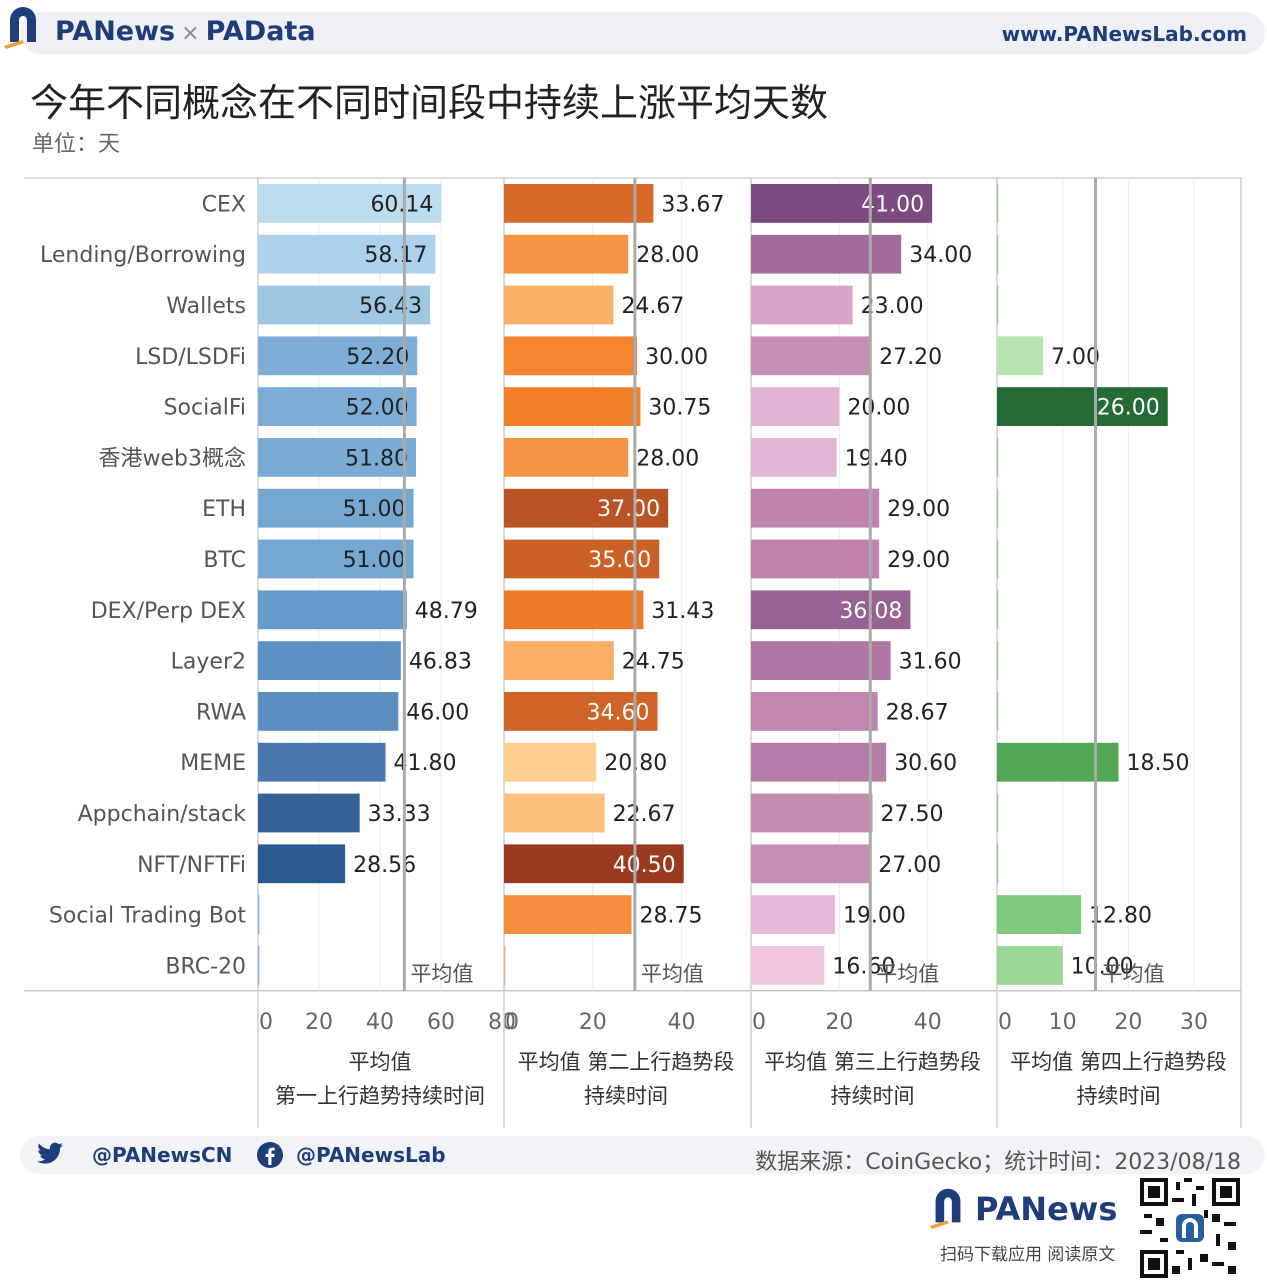 The height and width of the screenshot is (1288, 1267). What do you see at coordinates (115, 31) in the screenshot?
I see `brand-panews: PANews` at bounding box center [115, 31].